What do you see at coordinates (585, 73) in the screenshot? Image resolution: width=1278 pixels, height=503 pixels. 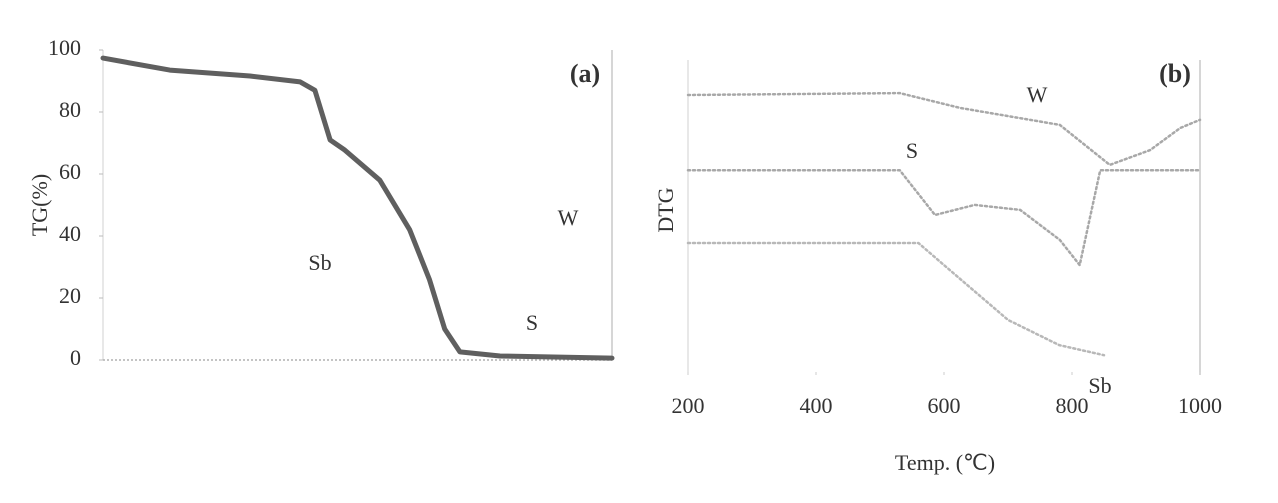 I see `panel-label: (a)` at bounding box center [585, 73].